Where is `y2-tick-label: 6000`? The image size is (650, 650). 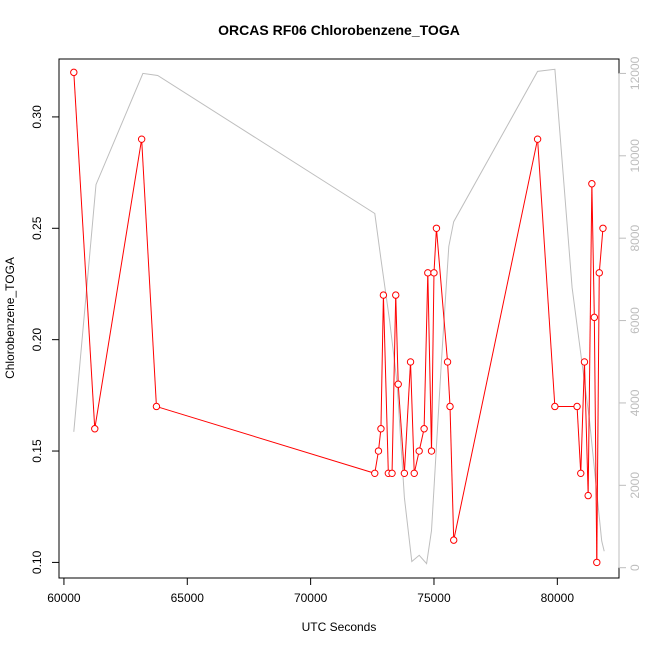
y2-tick-label: 6000 is located at coordinates (635, 320).